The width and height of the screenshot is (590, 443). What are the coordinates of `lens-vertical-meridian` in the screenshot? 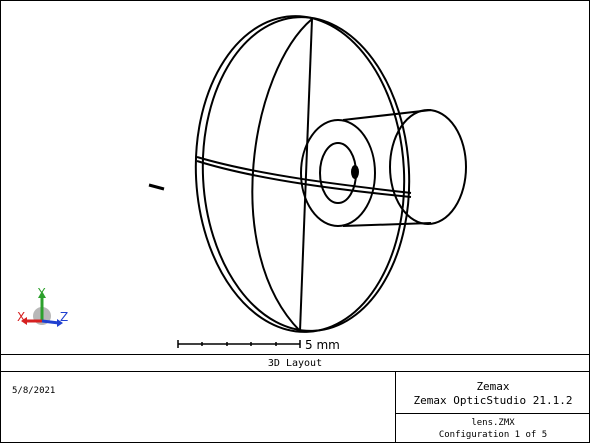 It's located at (282, 175).